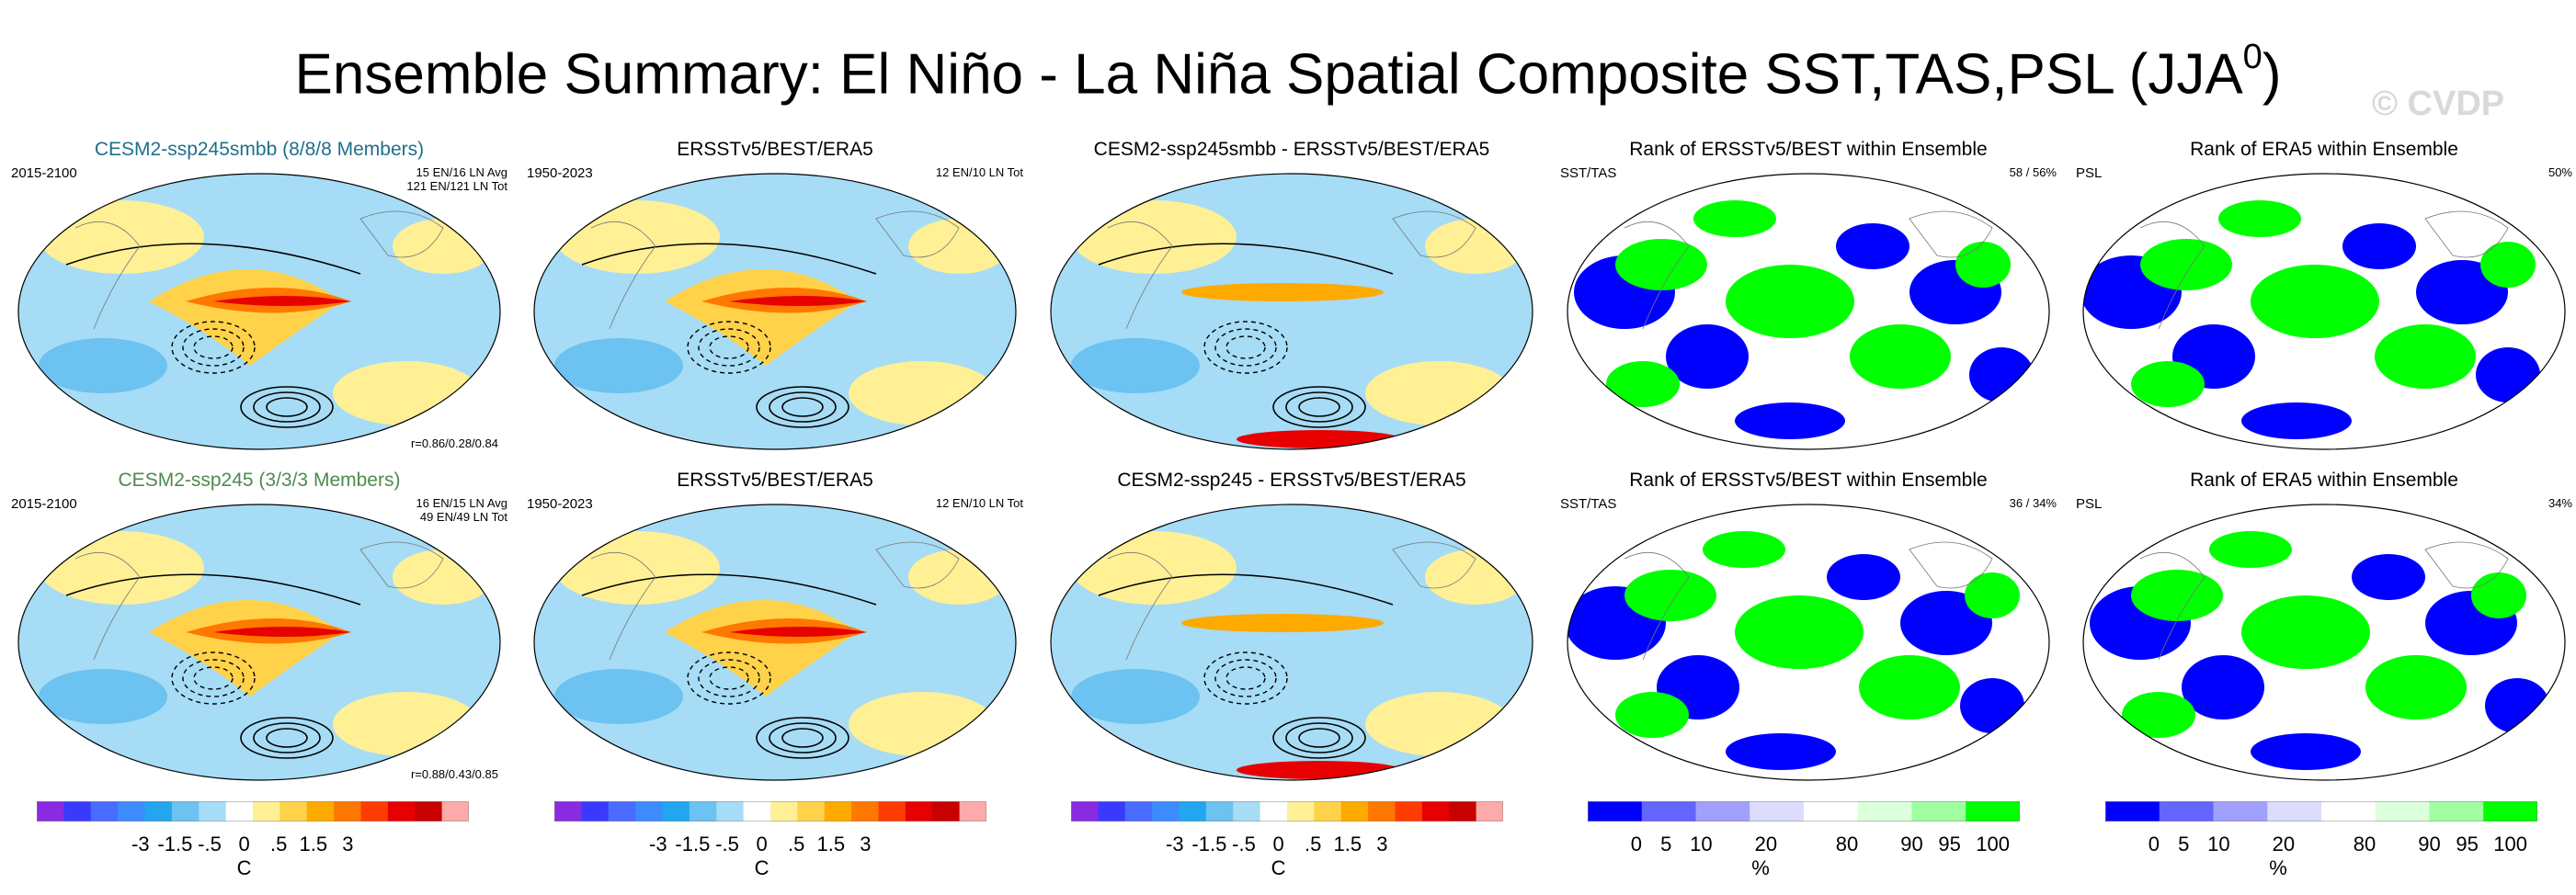 Image resolution: width=2576 pixels, height=895 pixels. What do you see at coordinates (761, 867) in the screenshot?
I see `colorbar-unit: C` at bounding box center [761, 867].